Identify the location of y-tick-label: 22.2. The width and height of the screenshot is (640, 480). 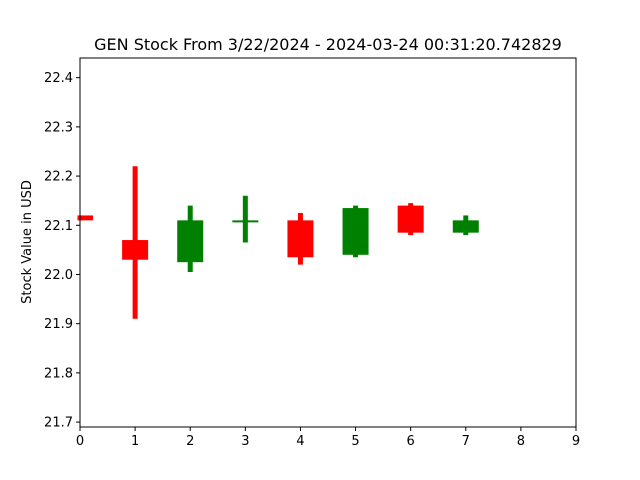
(58, 177).